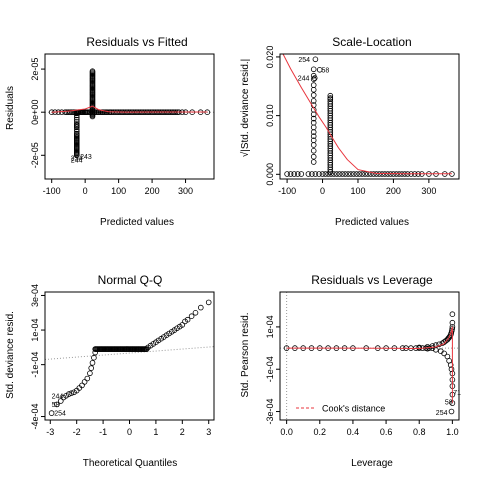 The height and width of the screenshot is (480, 480). What do you see at coordinates (452, 432) in the screenshot?
I see `x-tick-label: 1.0` at bounding box center [452, 432].